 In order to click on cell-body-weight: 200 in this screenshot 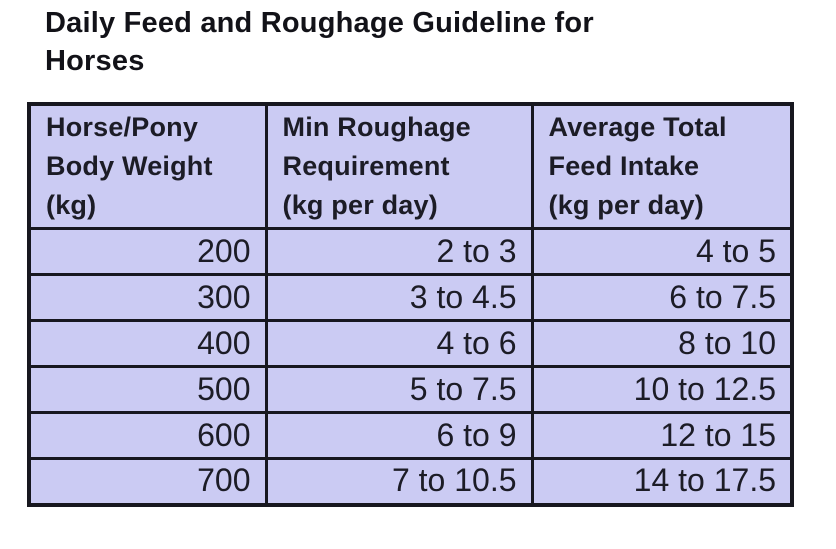, I will do `click(147, 251)`.